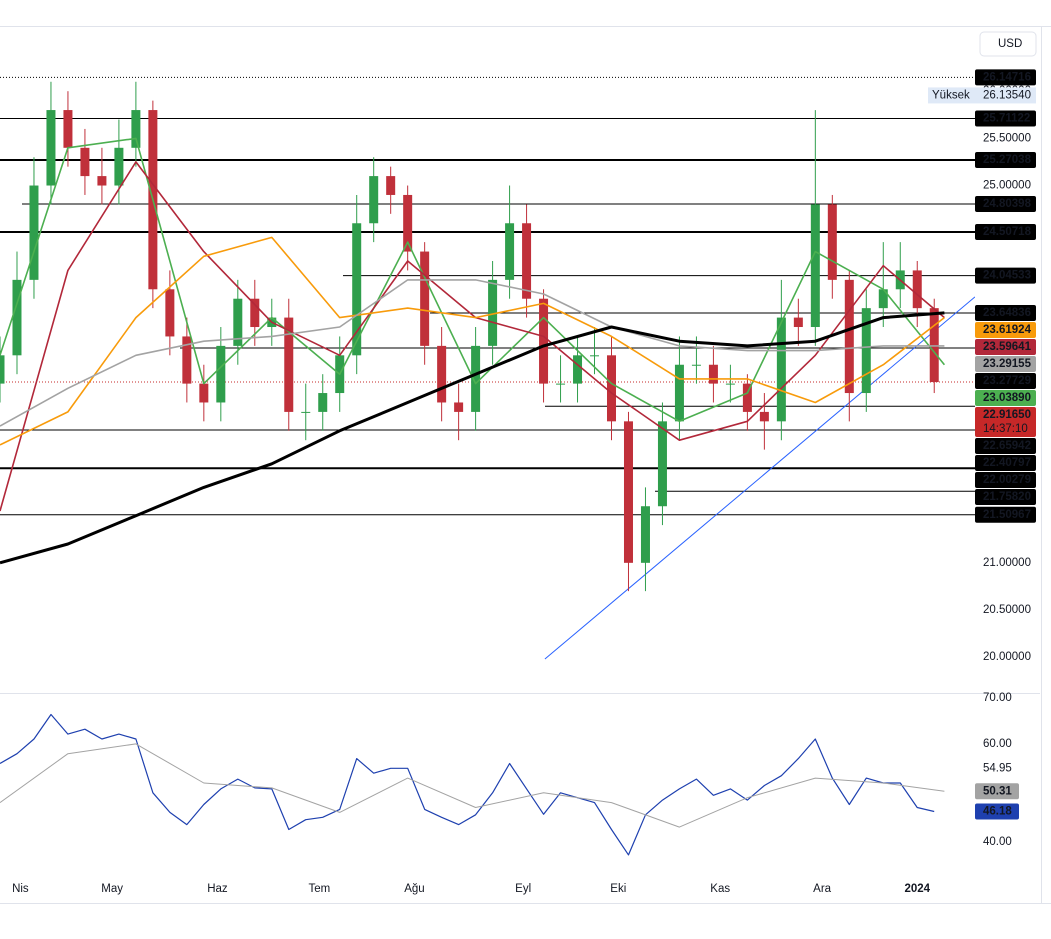 This screenshot has width=1051, height=939. I want to click on high-marker-value: 26.13540, so click(1007, 95).